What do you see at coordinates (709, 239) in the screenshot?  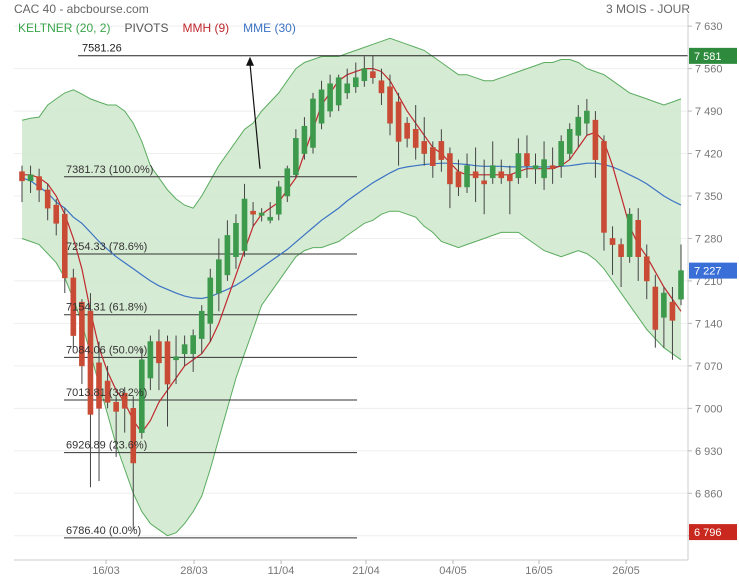 I see `y-tick-label: 7 280` at bounding box center [709, 239].